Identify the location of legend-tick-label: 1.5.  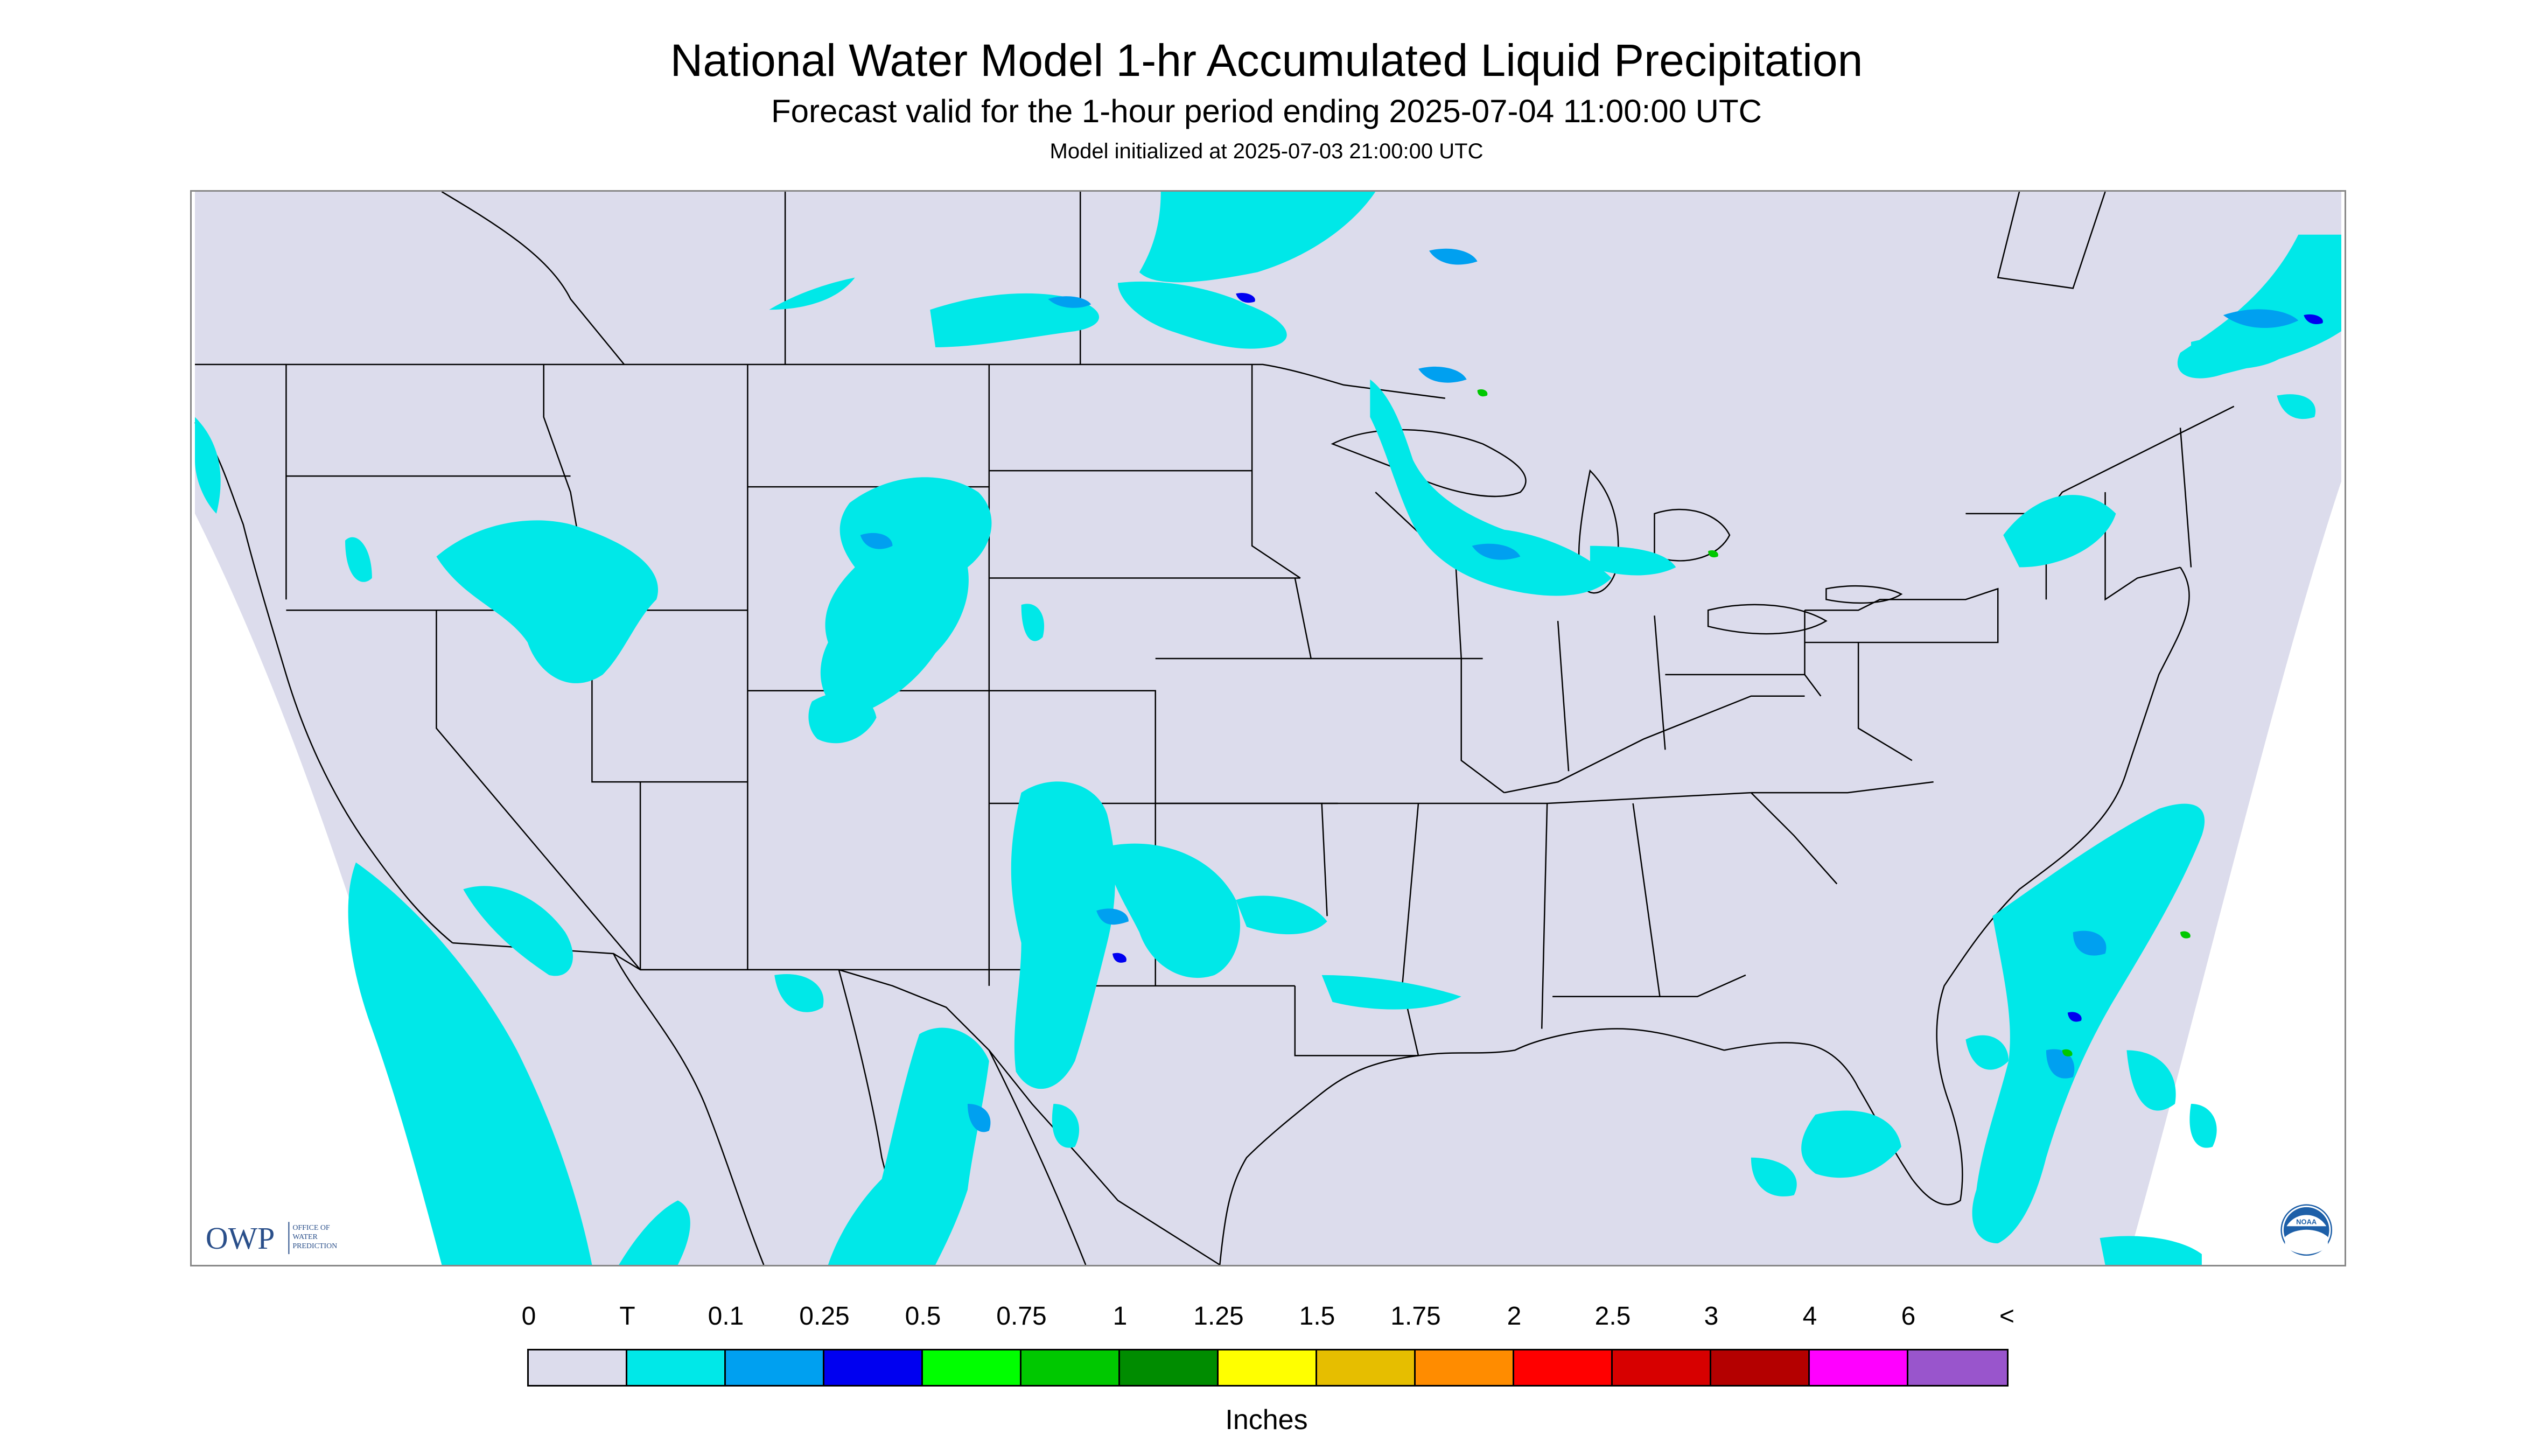
(1317, 1316).